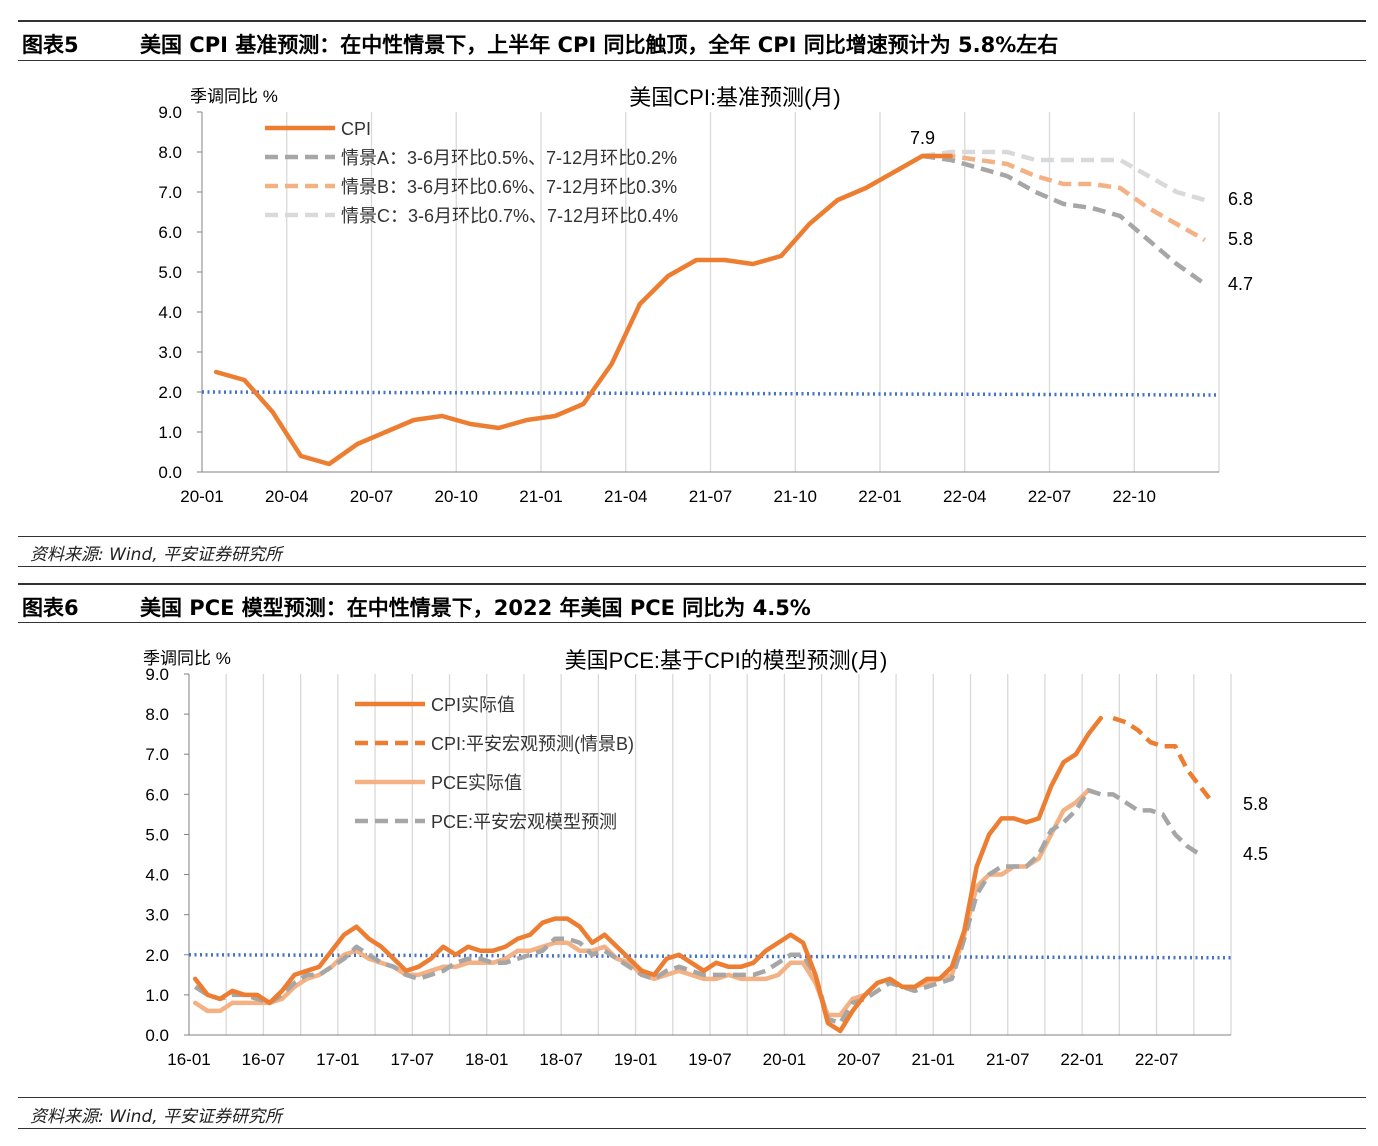  I want to click on x-tick-label: 21-10, so click(795, 496).